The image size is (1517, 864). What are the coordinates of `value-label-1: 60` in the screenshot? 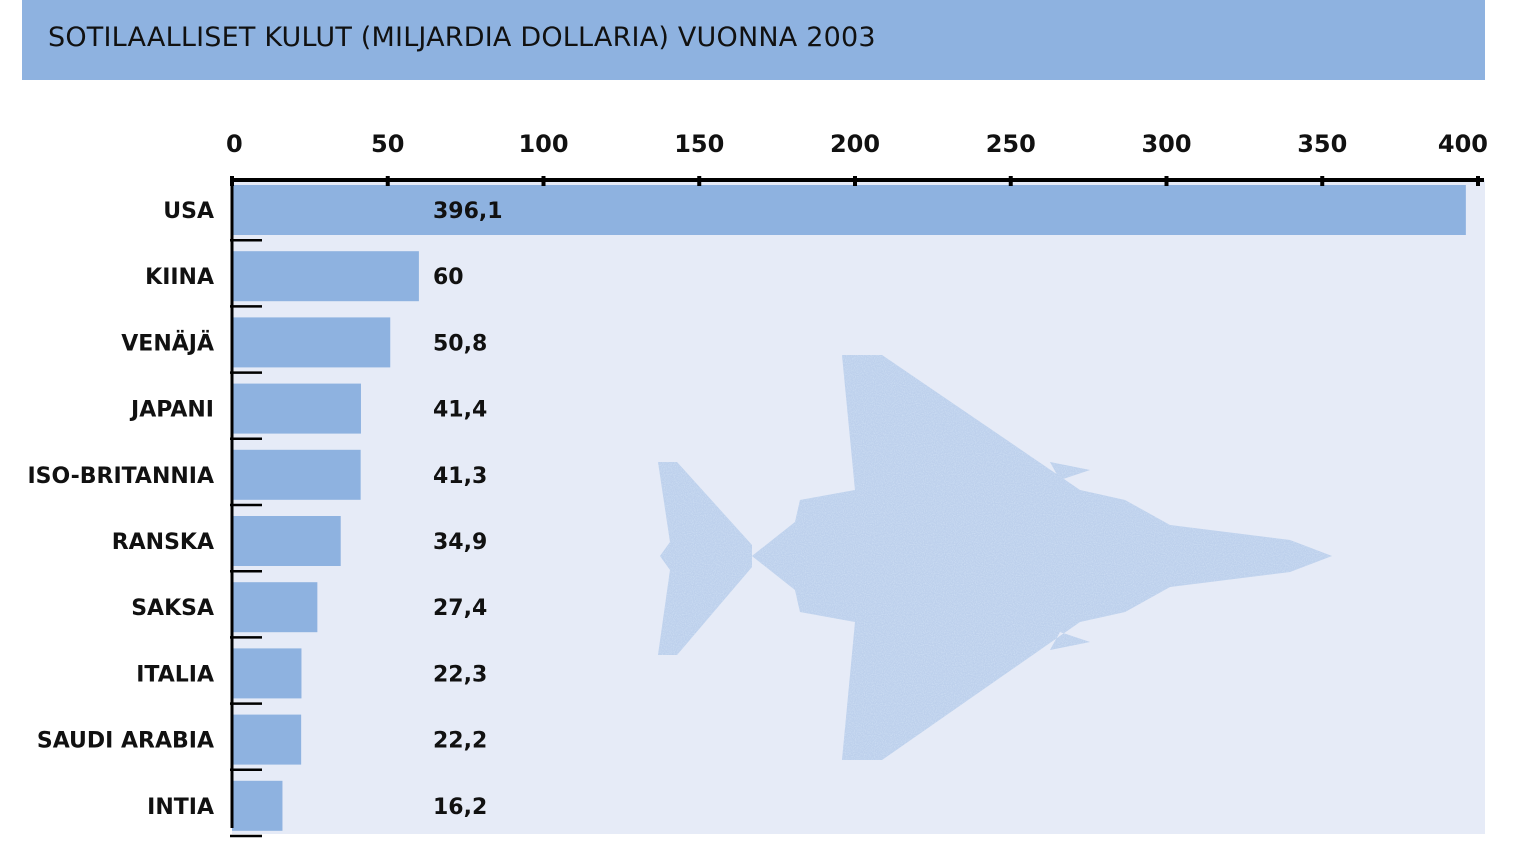 It's located at (448, 277).